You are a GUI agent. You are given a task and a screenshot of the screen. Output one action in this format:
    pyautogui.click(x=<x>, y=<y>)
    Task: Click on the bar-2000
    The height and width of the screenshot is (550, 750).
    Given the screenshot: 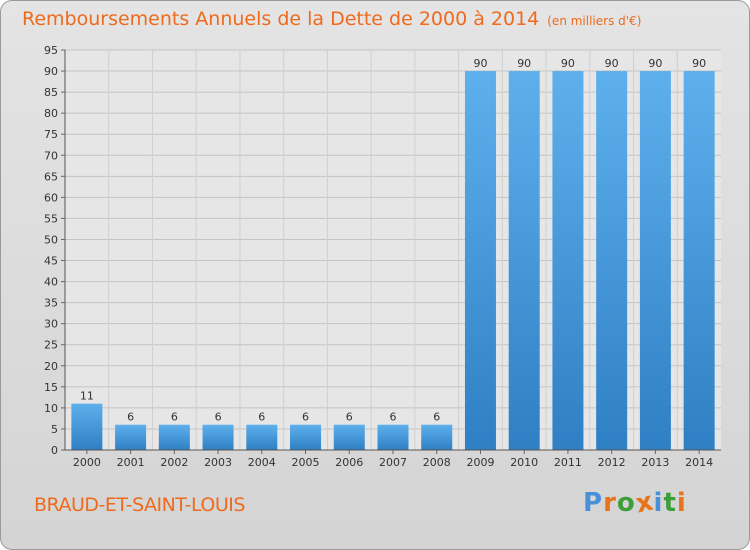 What is the action you would take?
    pyautogui.click(x=87, y=426)
    